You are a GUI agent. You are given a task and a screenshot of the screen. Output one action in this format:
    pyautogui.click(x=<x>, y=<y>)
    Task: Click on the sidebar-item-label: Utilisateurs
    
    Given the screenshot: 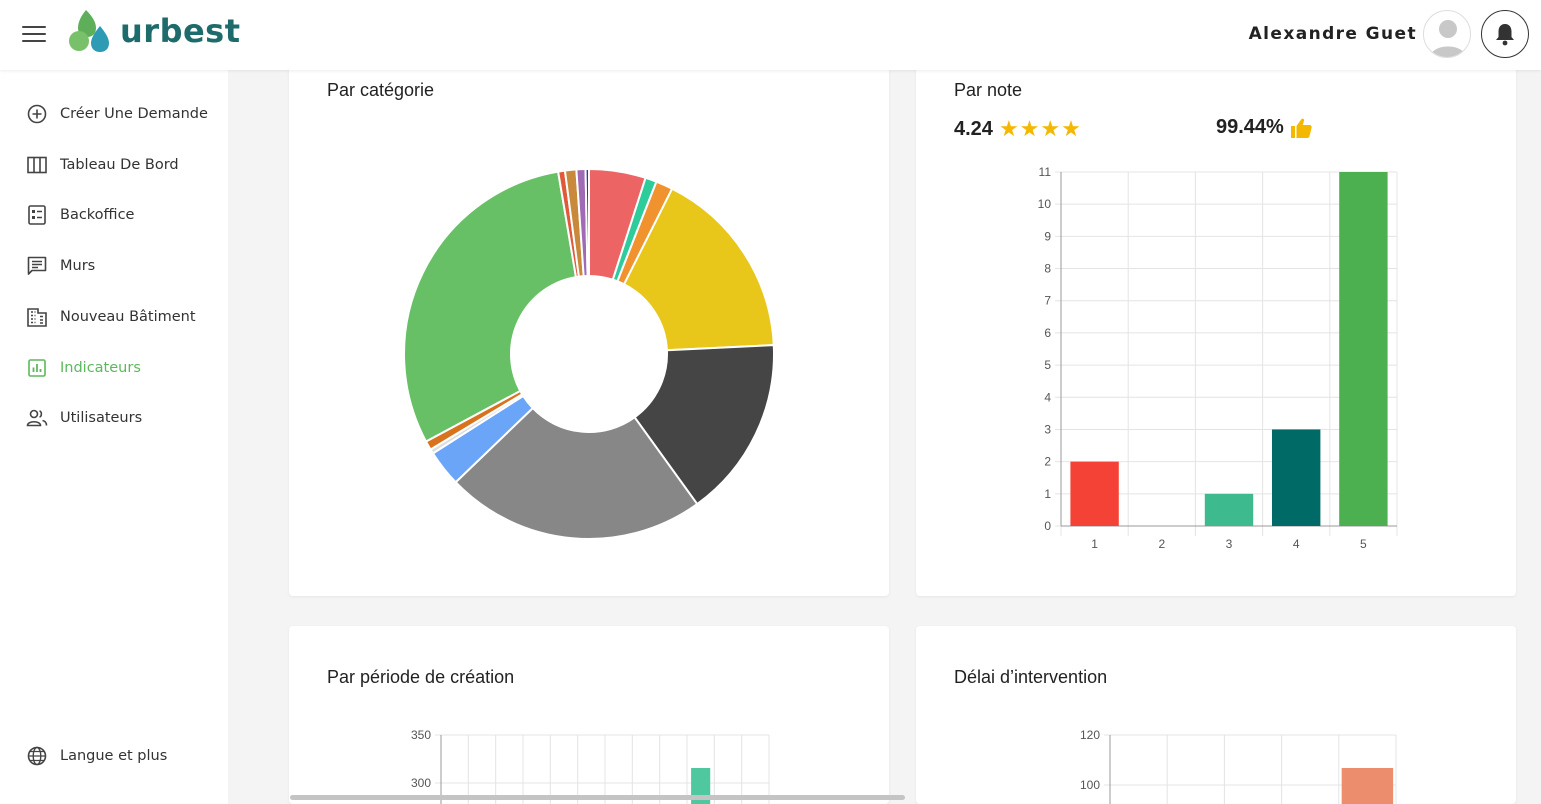 What is the action you would take?
    pyautogui.click(x=101, y=418)
    